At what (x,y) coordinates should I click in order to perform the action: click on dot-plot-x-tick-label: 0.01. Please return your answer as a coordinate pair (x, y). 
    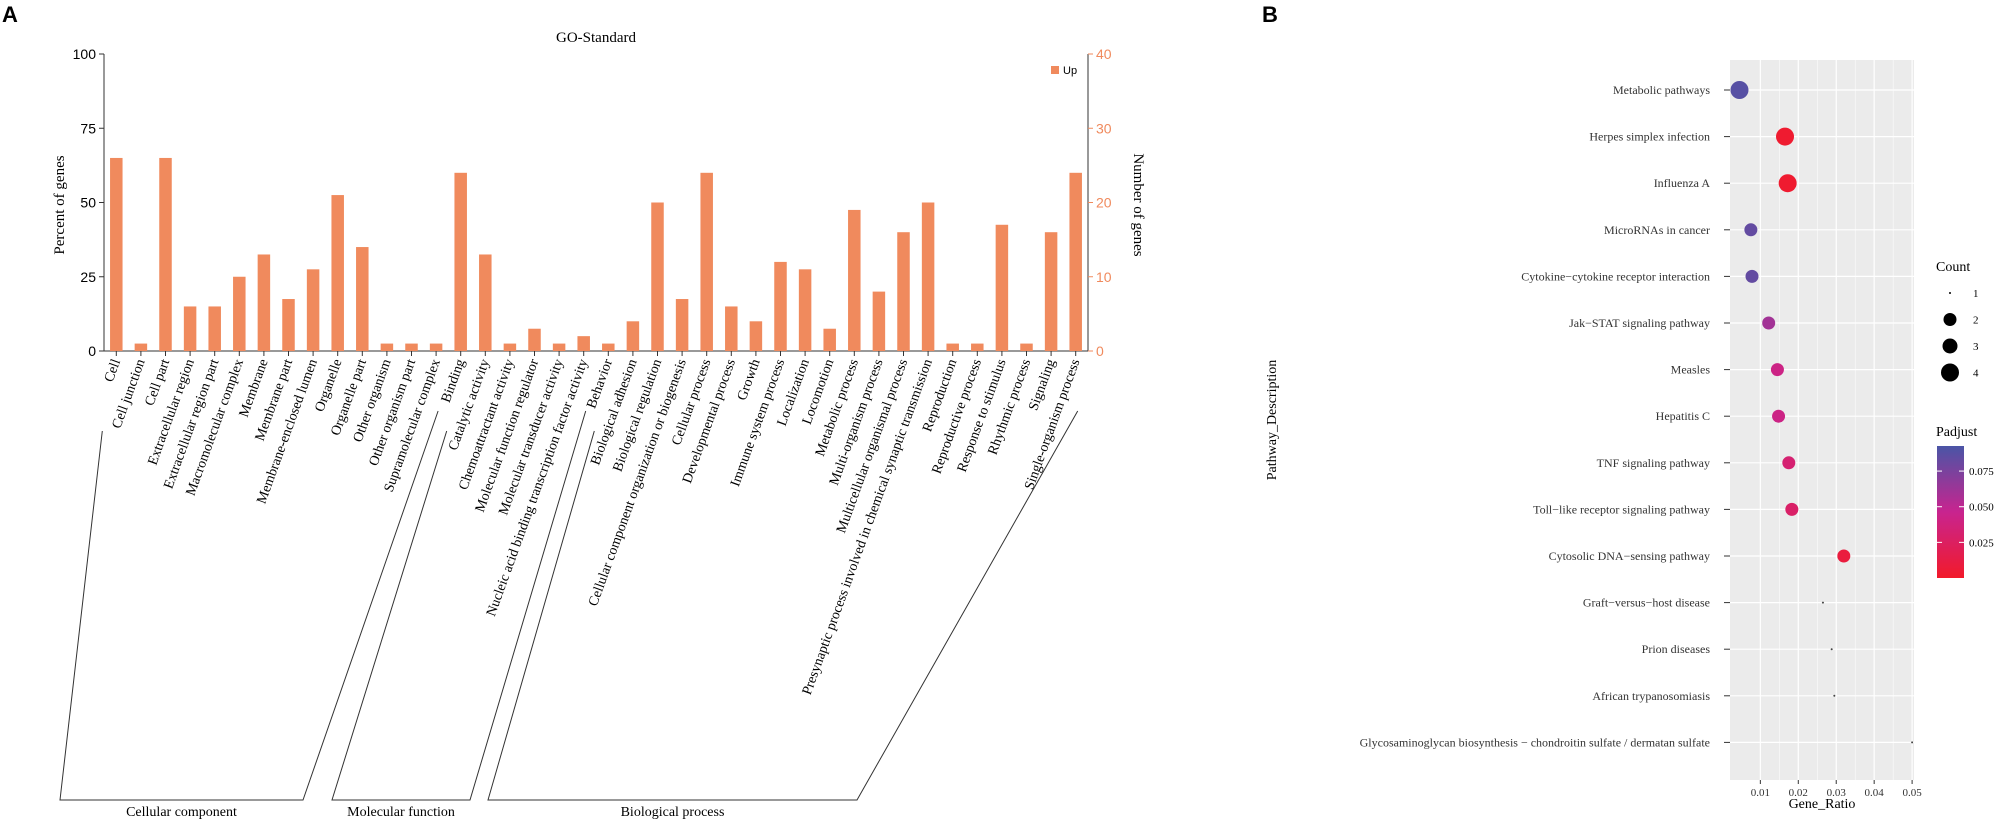
    Looking at the image, I should click on (1760, 793).